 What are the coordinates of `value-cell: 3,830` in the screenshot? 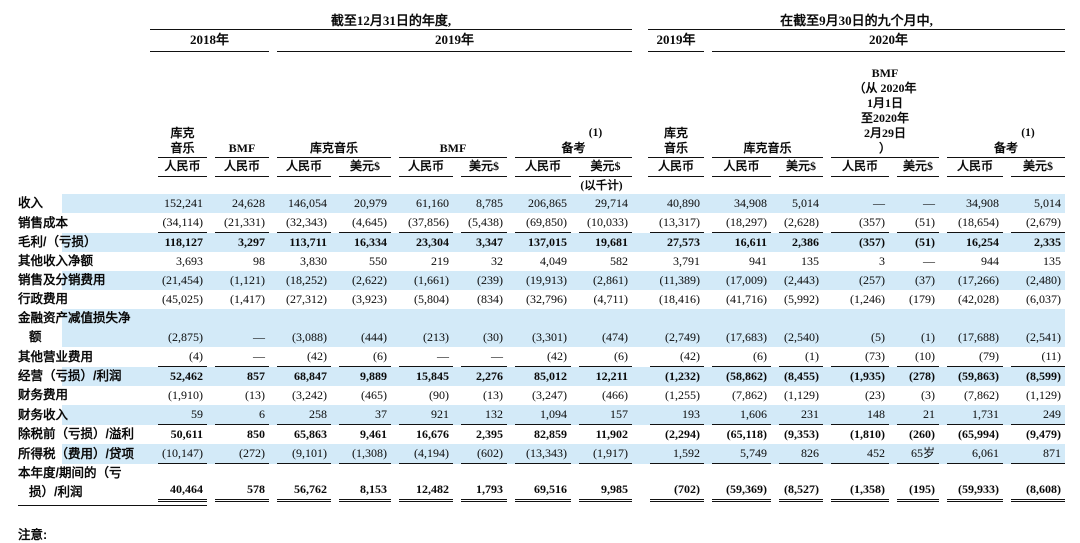 It's located at (313, 261).